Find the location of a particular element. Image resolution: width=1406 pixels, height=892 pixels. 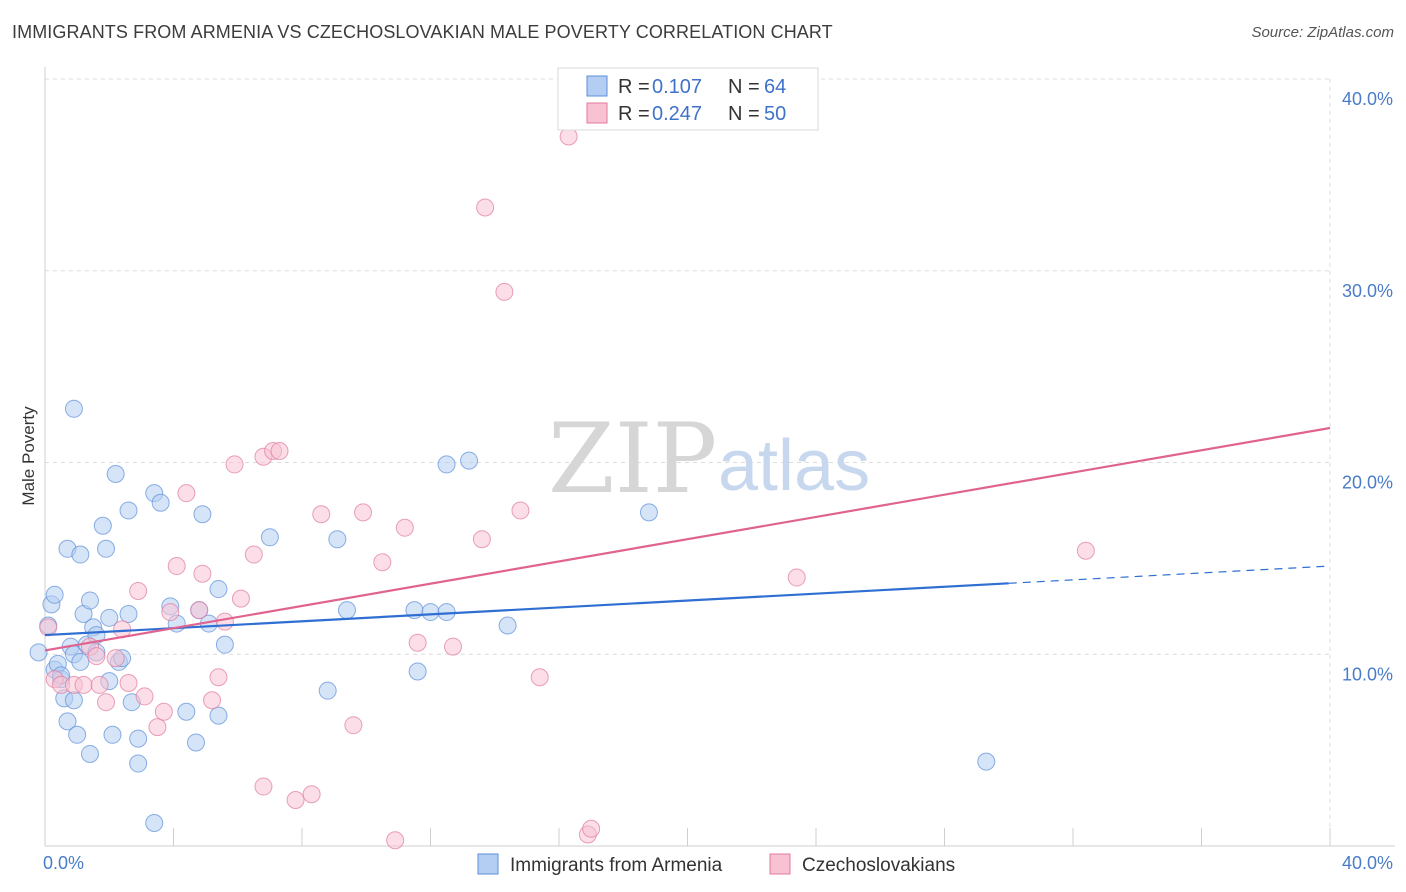

bottom-legend-swatch-czechoslovakians is located at coordinates (780, 864).